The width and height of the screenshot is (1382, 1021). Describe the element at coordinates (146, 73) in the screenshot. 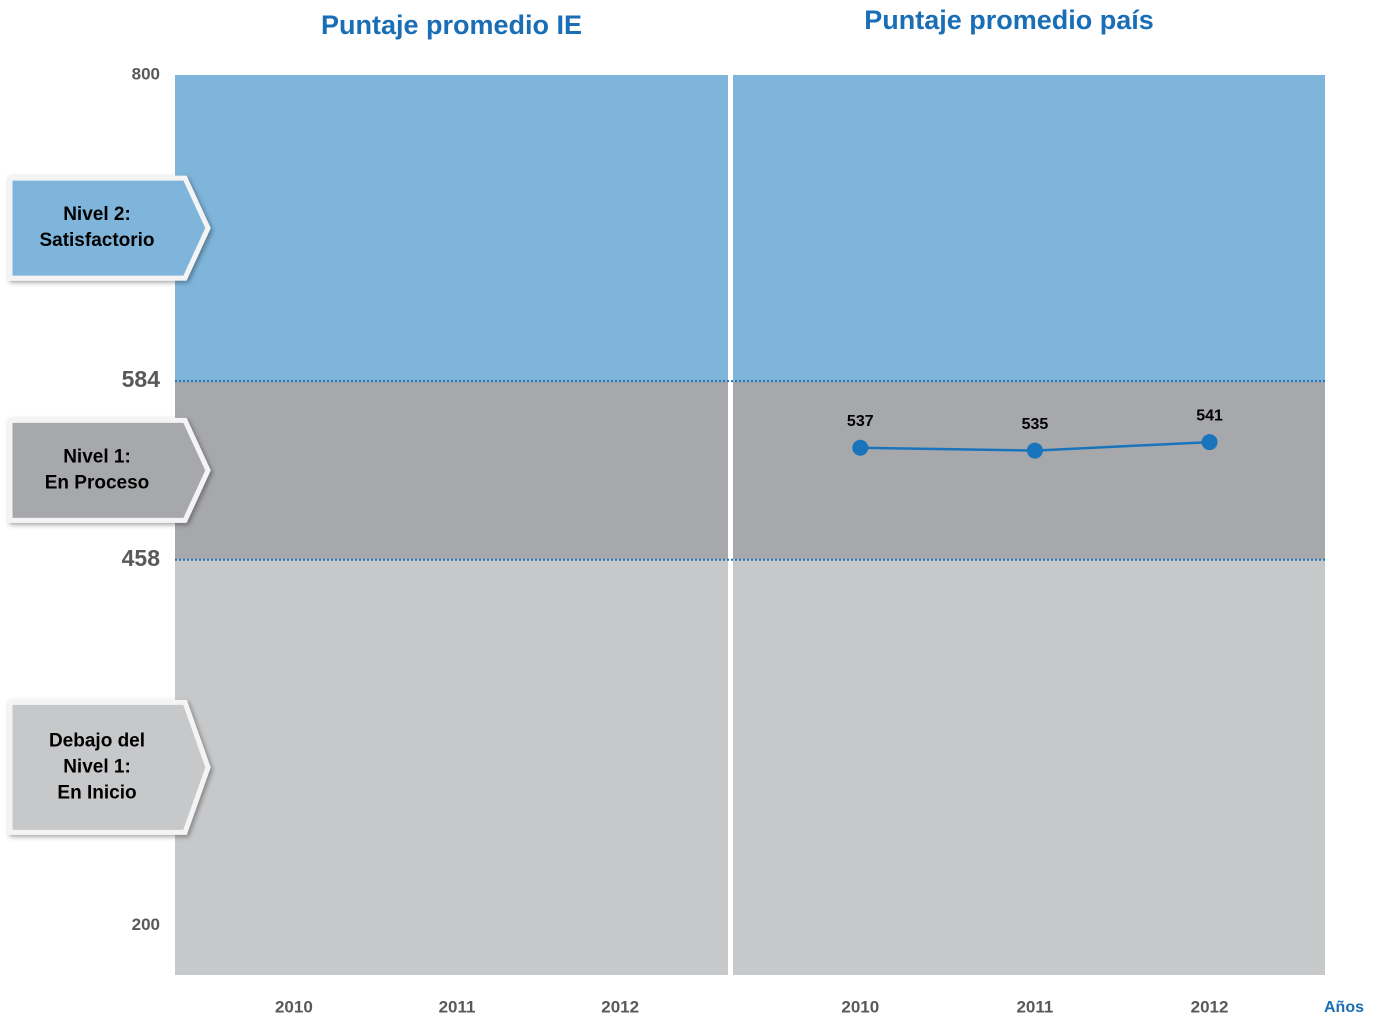

I see `y-tick-label: 800` at that location.